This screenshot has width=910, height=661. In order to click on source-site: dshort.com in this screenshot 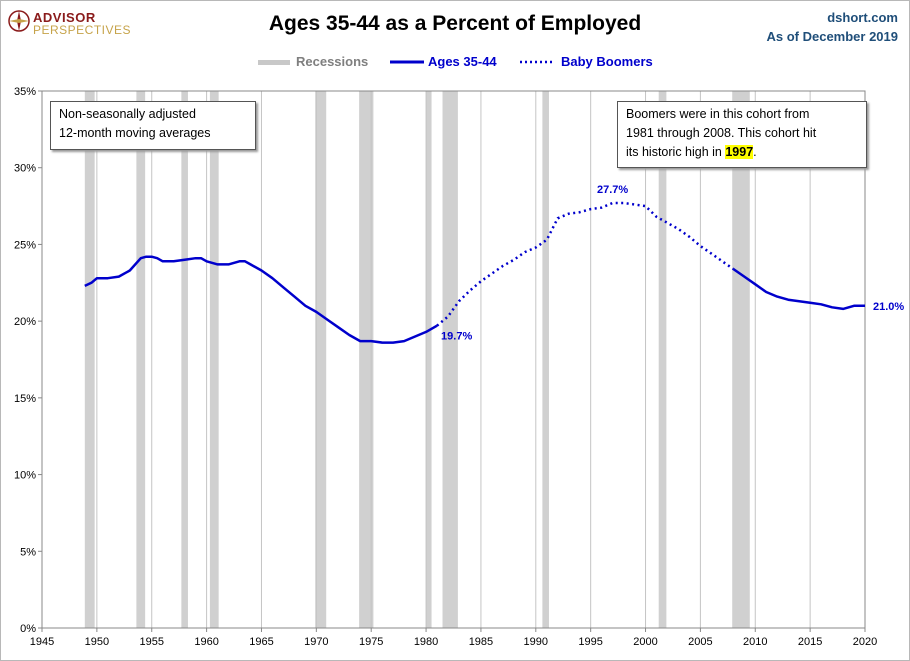, I will do `click(862, 17)`.